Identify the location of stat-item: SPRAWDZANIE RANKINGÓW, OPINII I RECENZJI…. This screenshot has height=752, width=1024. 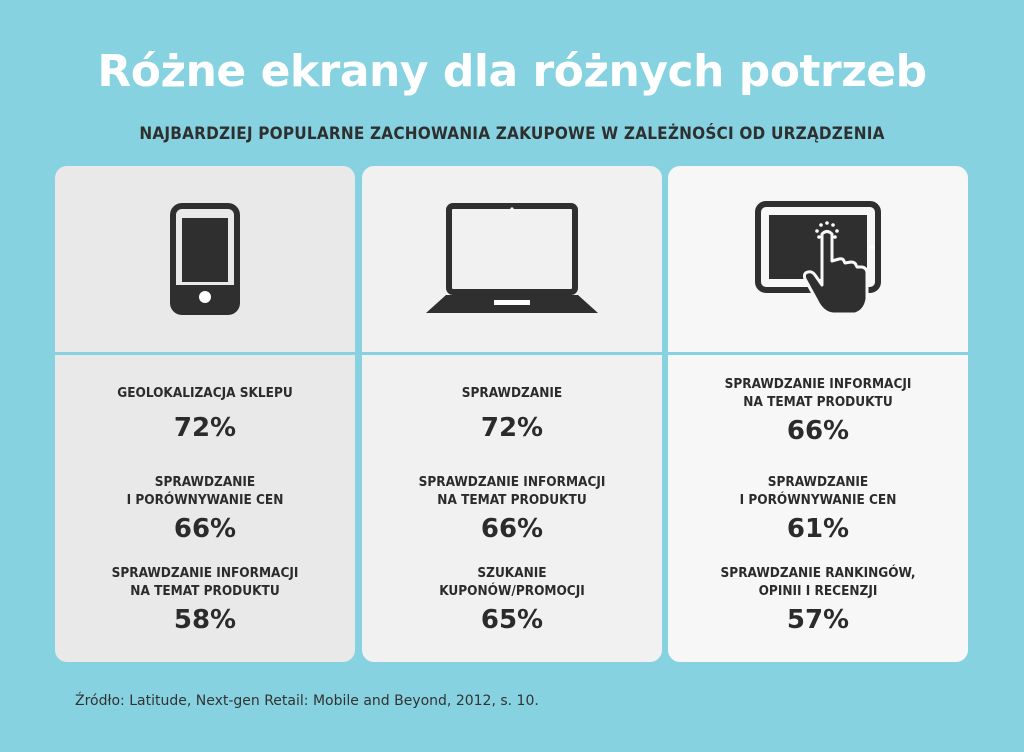
(818, 600).